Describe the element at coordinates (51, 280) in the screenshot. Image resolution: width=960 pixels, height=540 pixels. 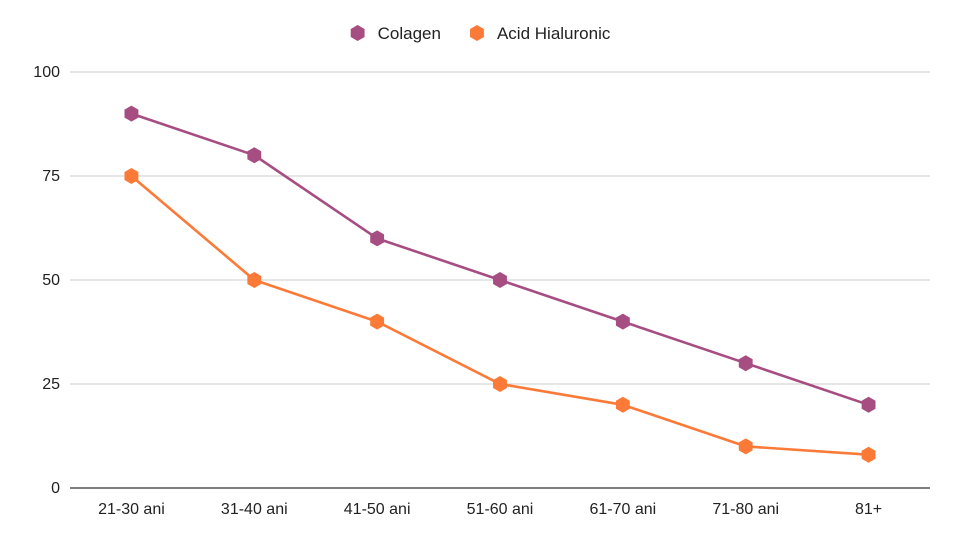
I see `y-tick-label: 50` at that location.